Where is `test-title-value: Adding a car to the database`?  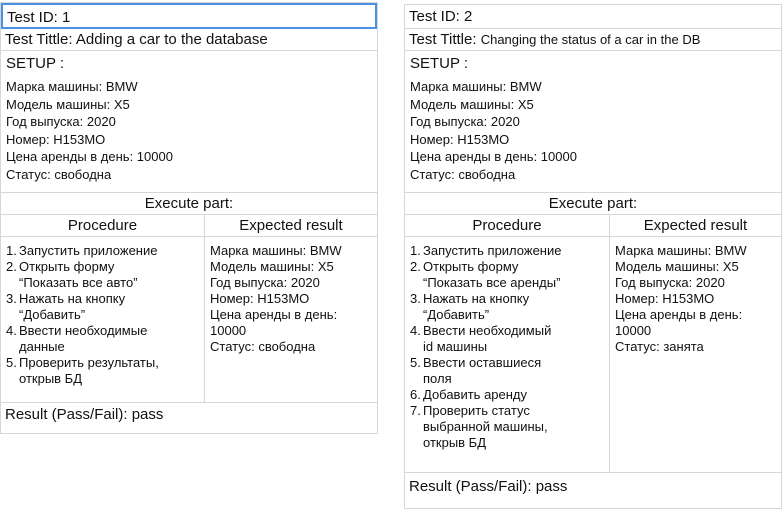
test-title-value: Adding a car to the database is located at coordinates (171, 39).